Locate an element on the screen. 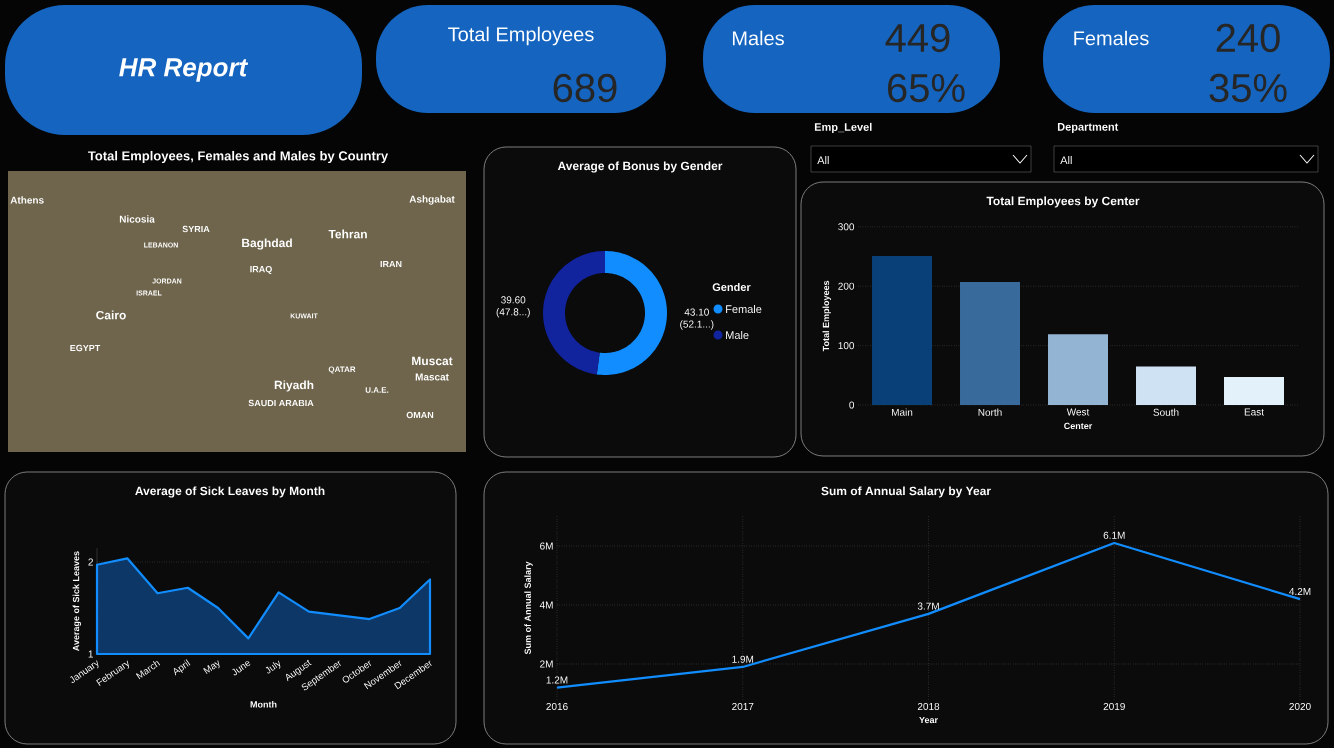 The height and width of the screenshot is (748, 1334). y-axis-title: Sum of Annual Salary is located at coordinates (528, 608).